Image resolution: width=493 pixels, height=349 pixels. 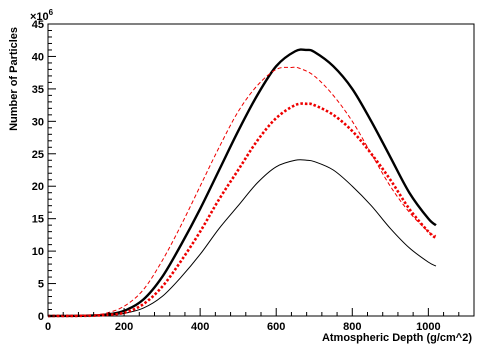 I want to click on y-multiplier-label: ×10⁶, so click(x=42, y=15).